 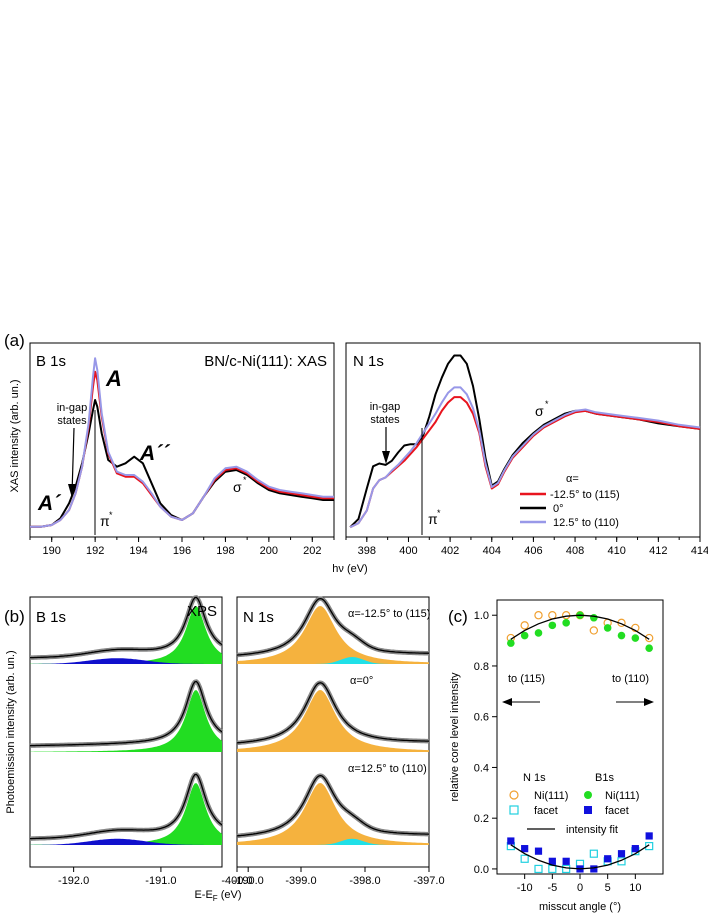 I want to click on xas-n1s-frame, so click(x=523, y=440).